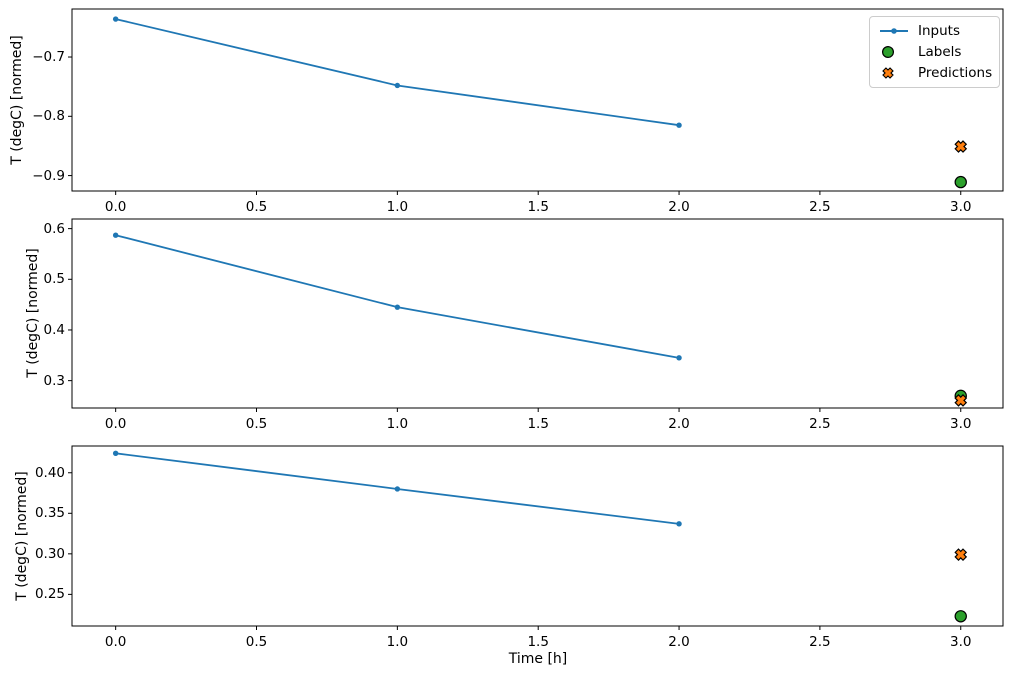 The image size is (1012, 679). I want to click on legend-item-inputs: Inputs, so click(934, 31).